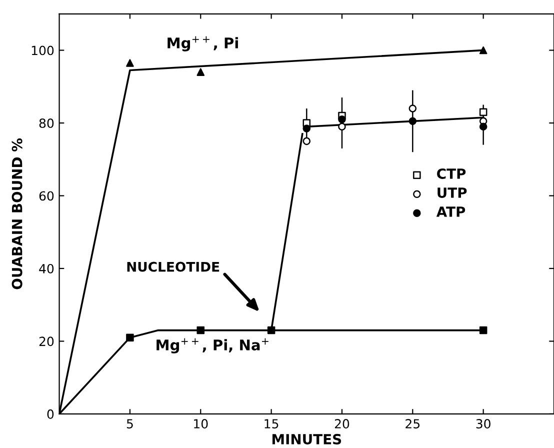 This screenshot has height=448, width=554. What do you see at coordinates (451, 173) in the screenshot?
I see `legend-label: CTP` at bounding box center [451, 173].